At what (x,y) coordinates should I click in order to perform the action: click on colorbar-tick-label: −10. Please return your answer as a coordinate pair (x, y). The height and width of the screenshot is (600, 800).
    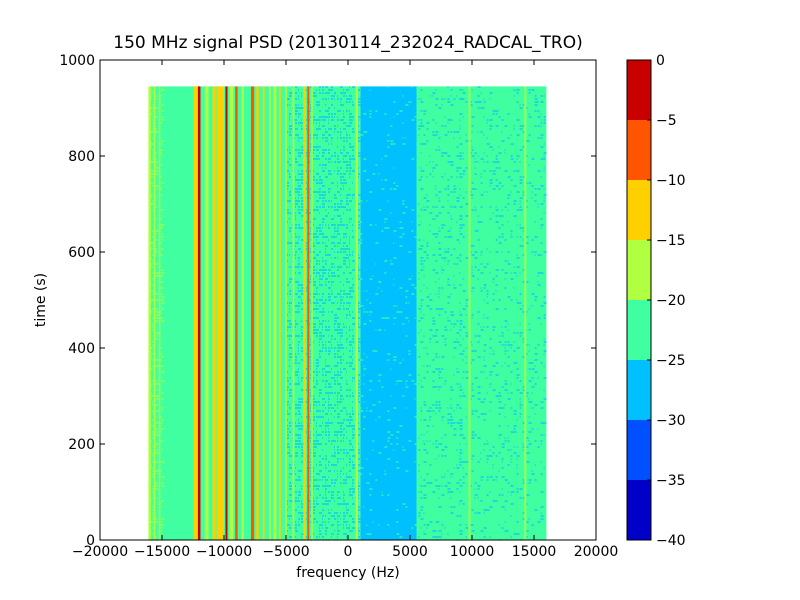
    Looking at the image, I should click on (671, 181).